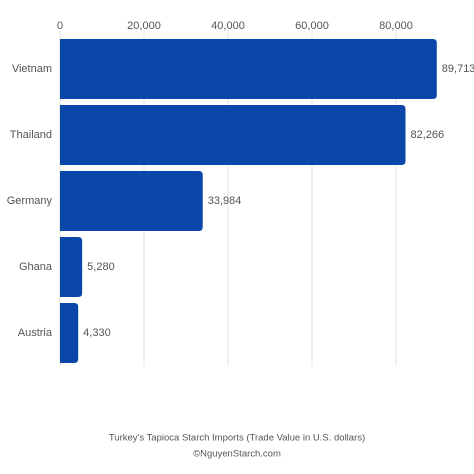 The height and width of the screenshot is (474, 474). I want to click on value-label: 82,266, so click(428, 135).